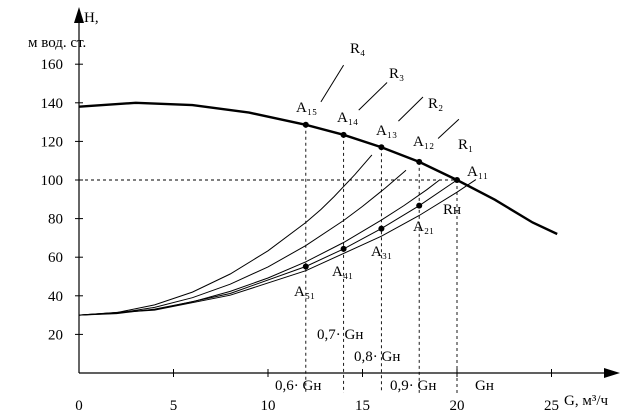 This screenshot has width=631, height=415. What do you see at coordinates (79, 406) in the screenshot?
I see `x-tick-label: 0` at bounding box center [79, 406].